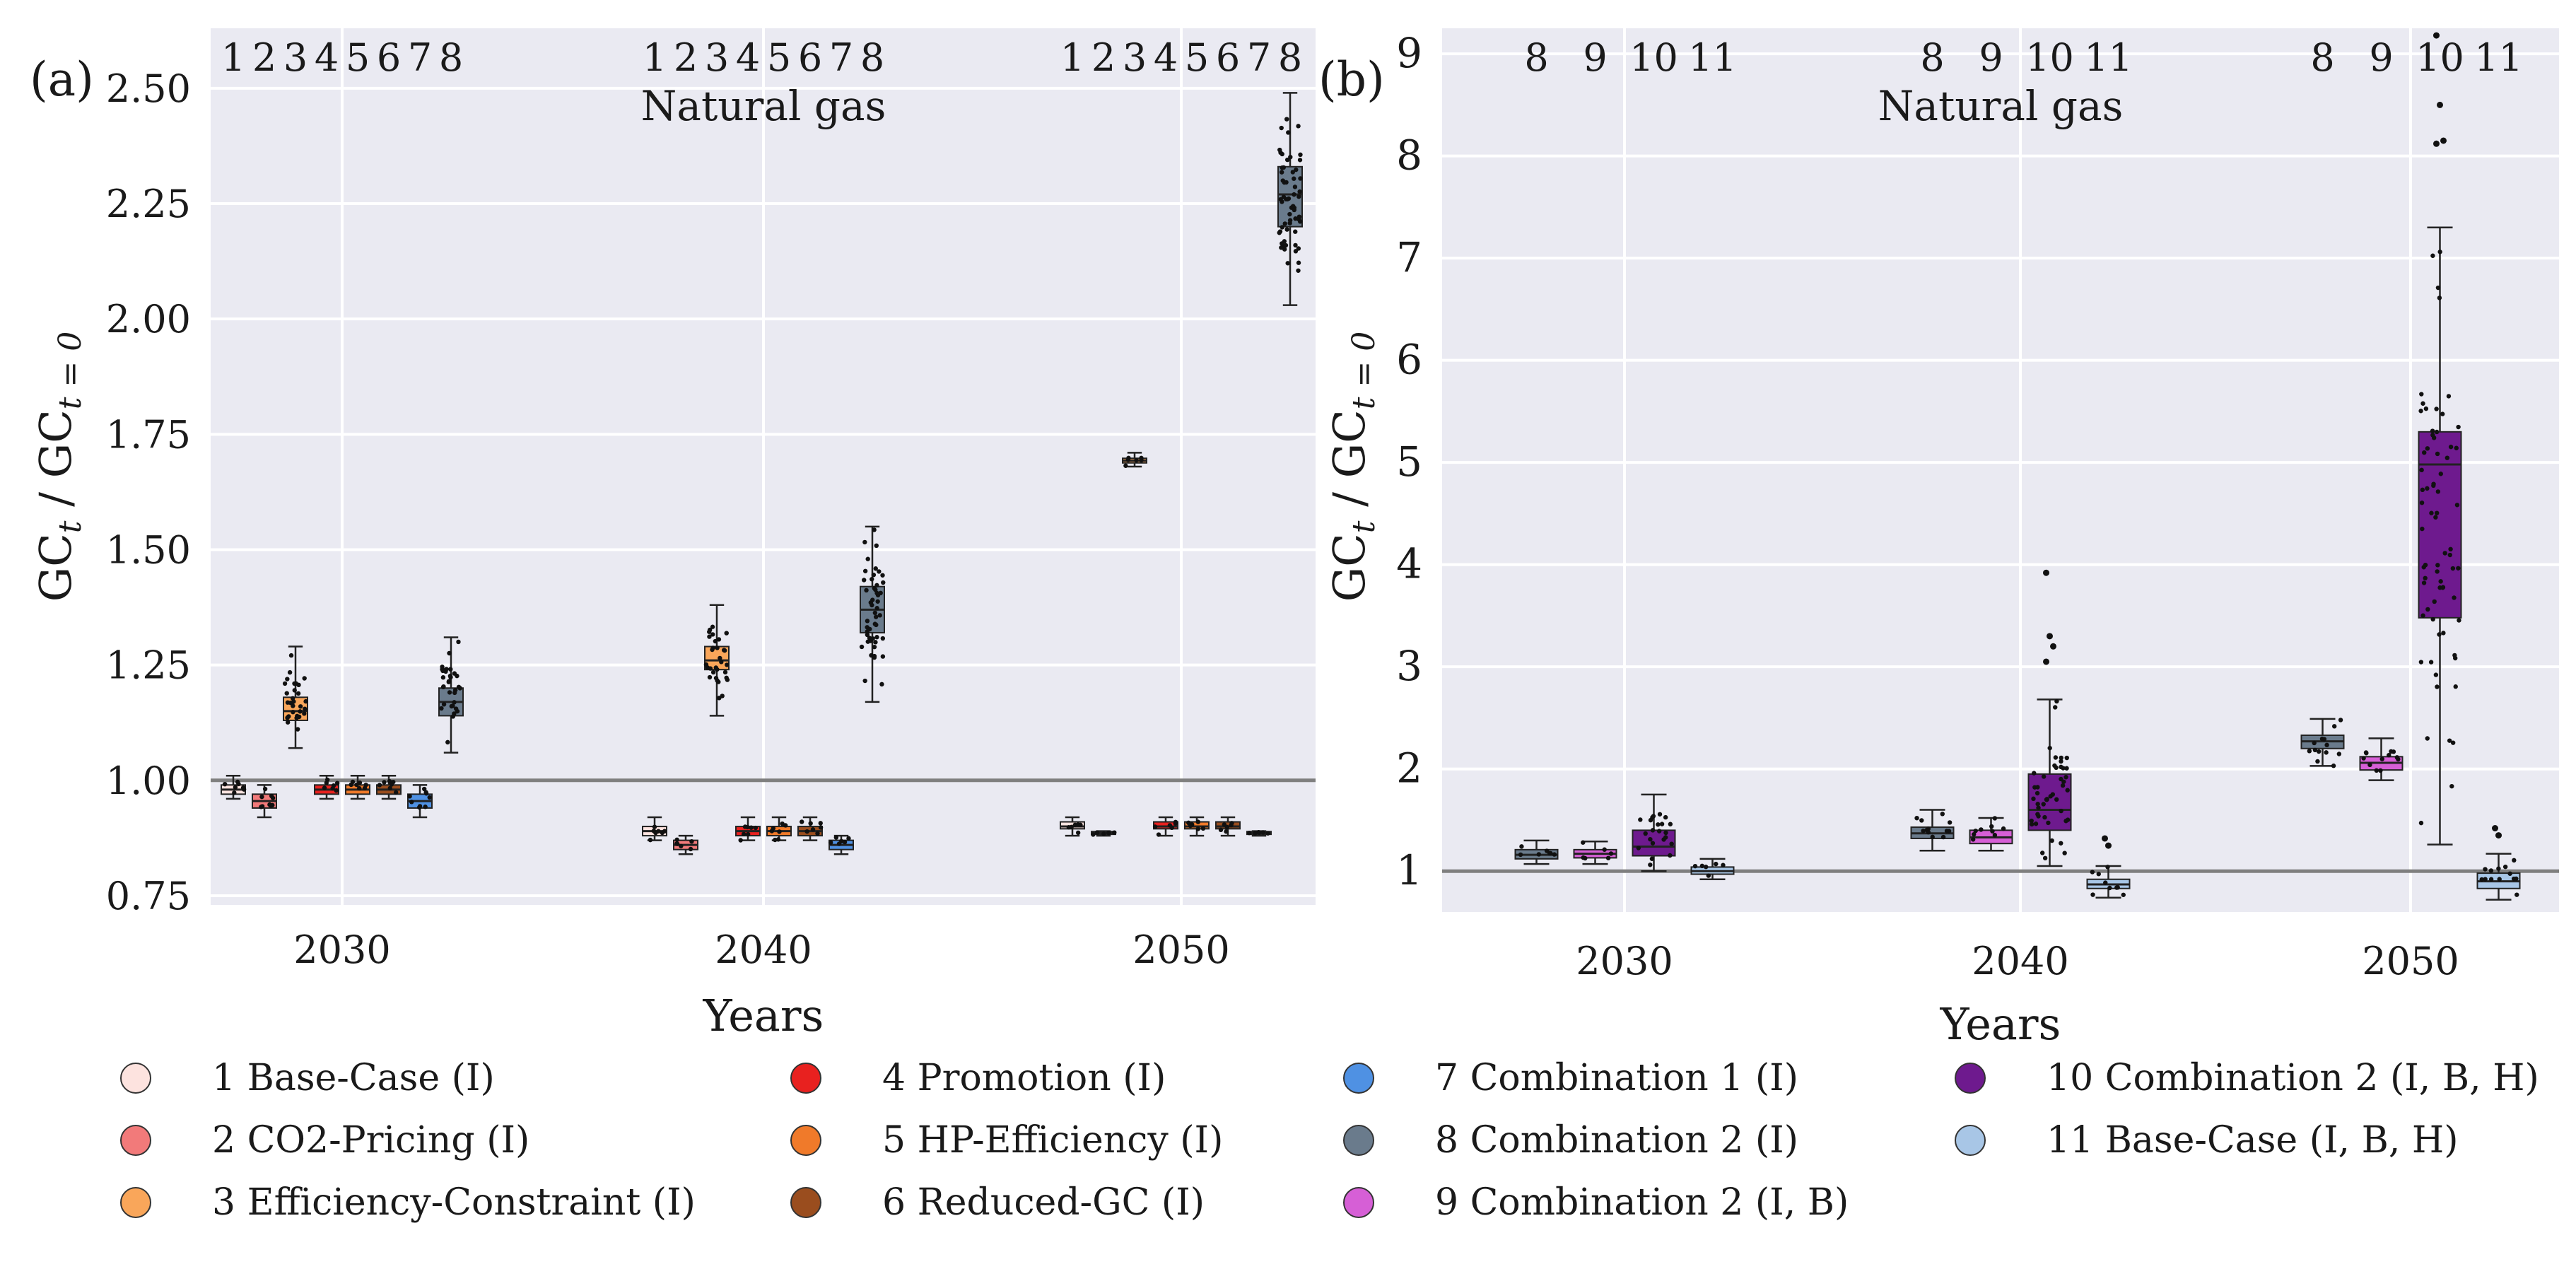 The width and height of the screenshot is (2576, 1269). I want to click on x-tick-label: 2050, so click(1181, 950).